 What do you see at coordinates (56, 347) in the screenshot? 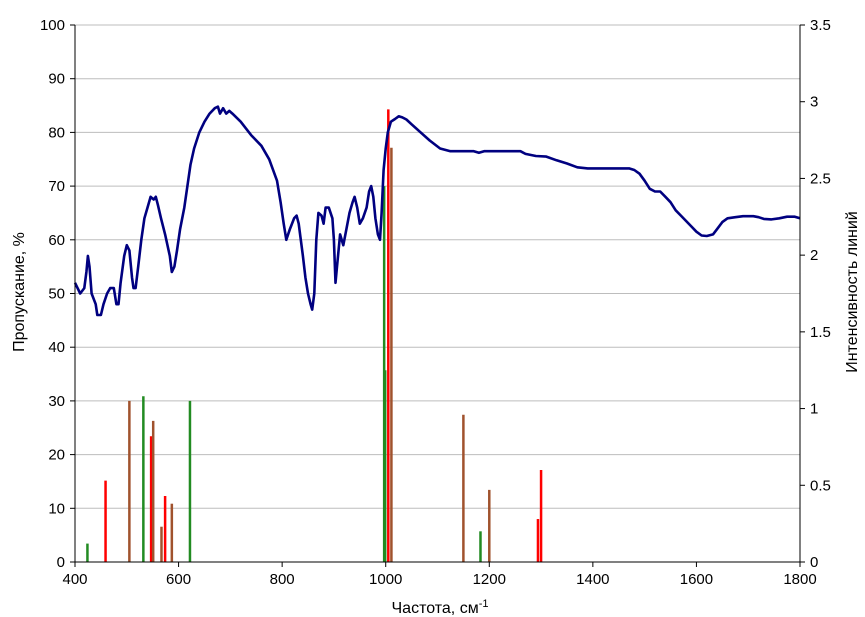
I see `y-tick-label-40: 40` at bounding box center [56, 347].